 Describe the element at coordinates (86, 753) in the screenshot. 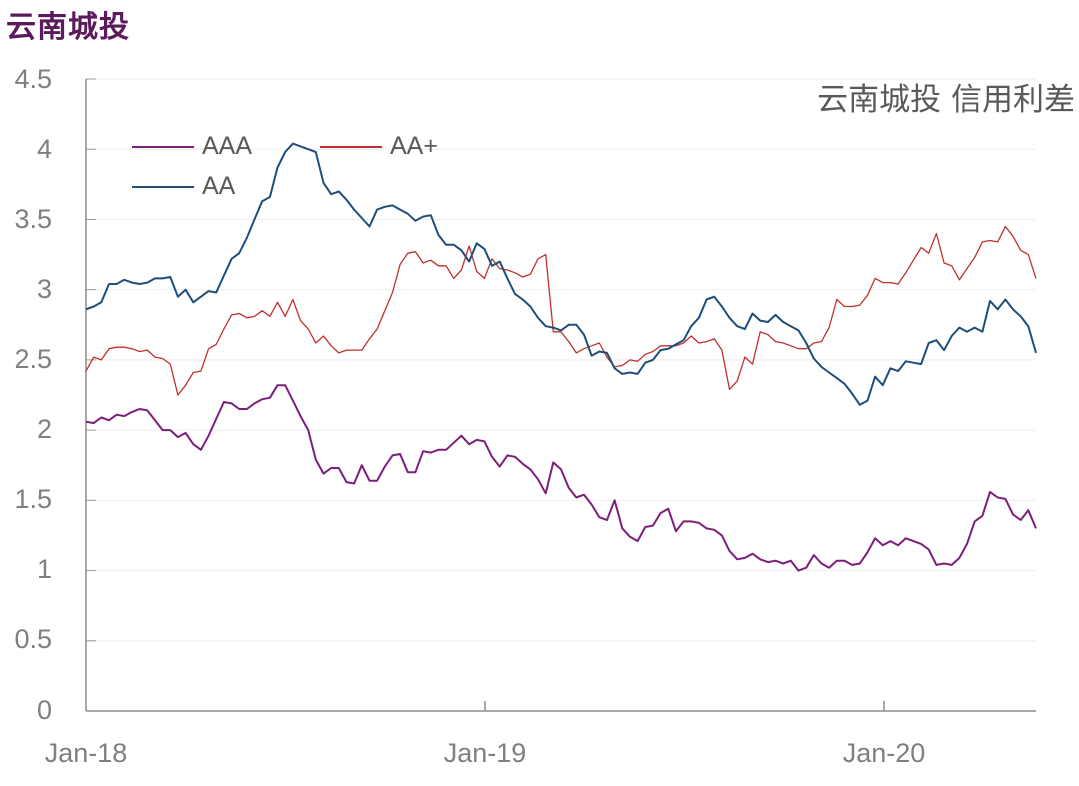

I see `x-tick-label: Jan-18` at that location.